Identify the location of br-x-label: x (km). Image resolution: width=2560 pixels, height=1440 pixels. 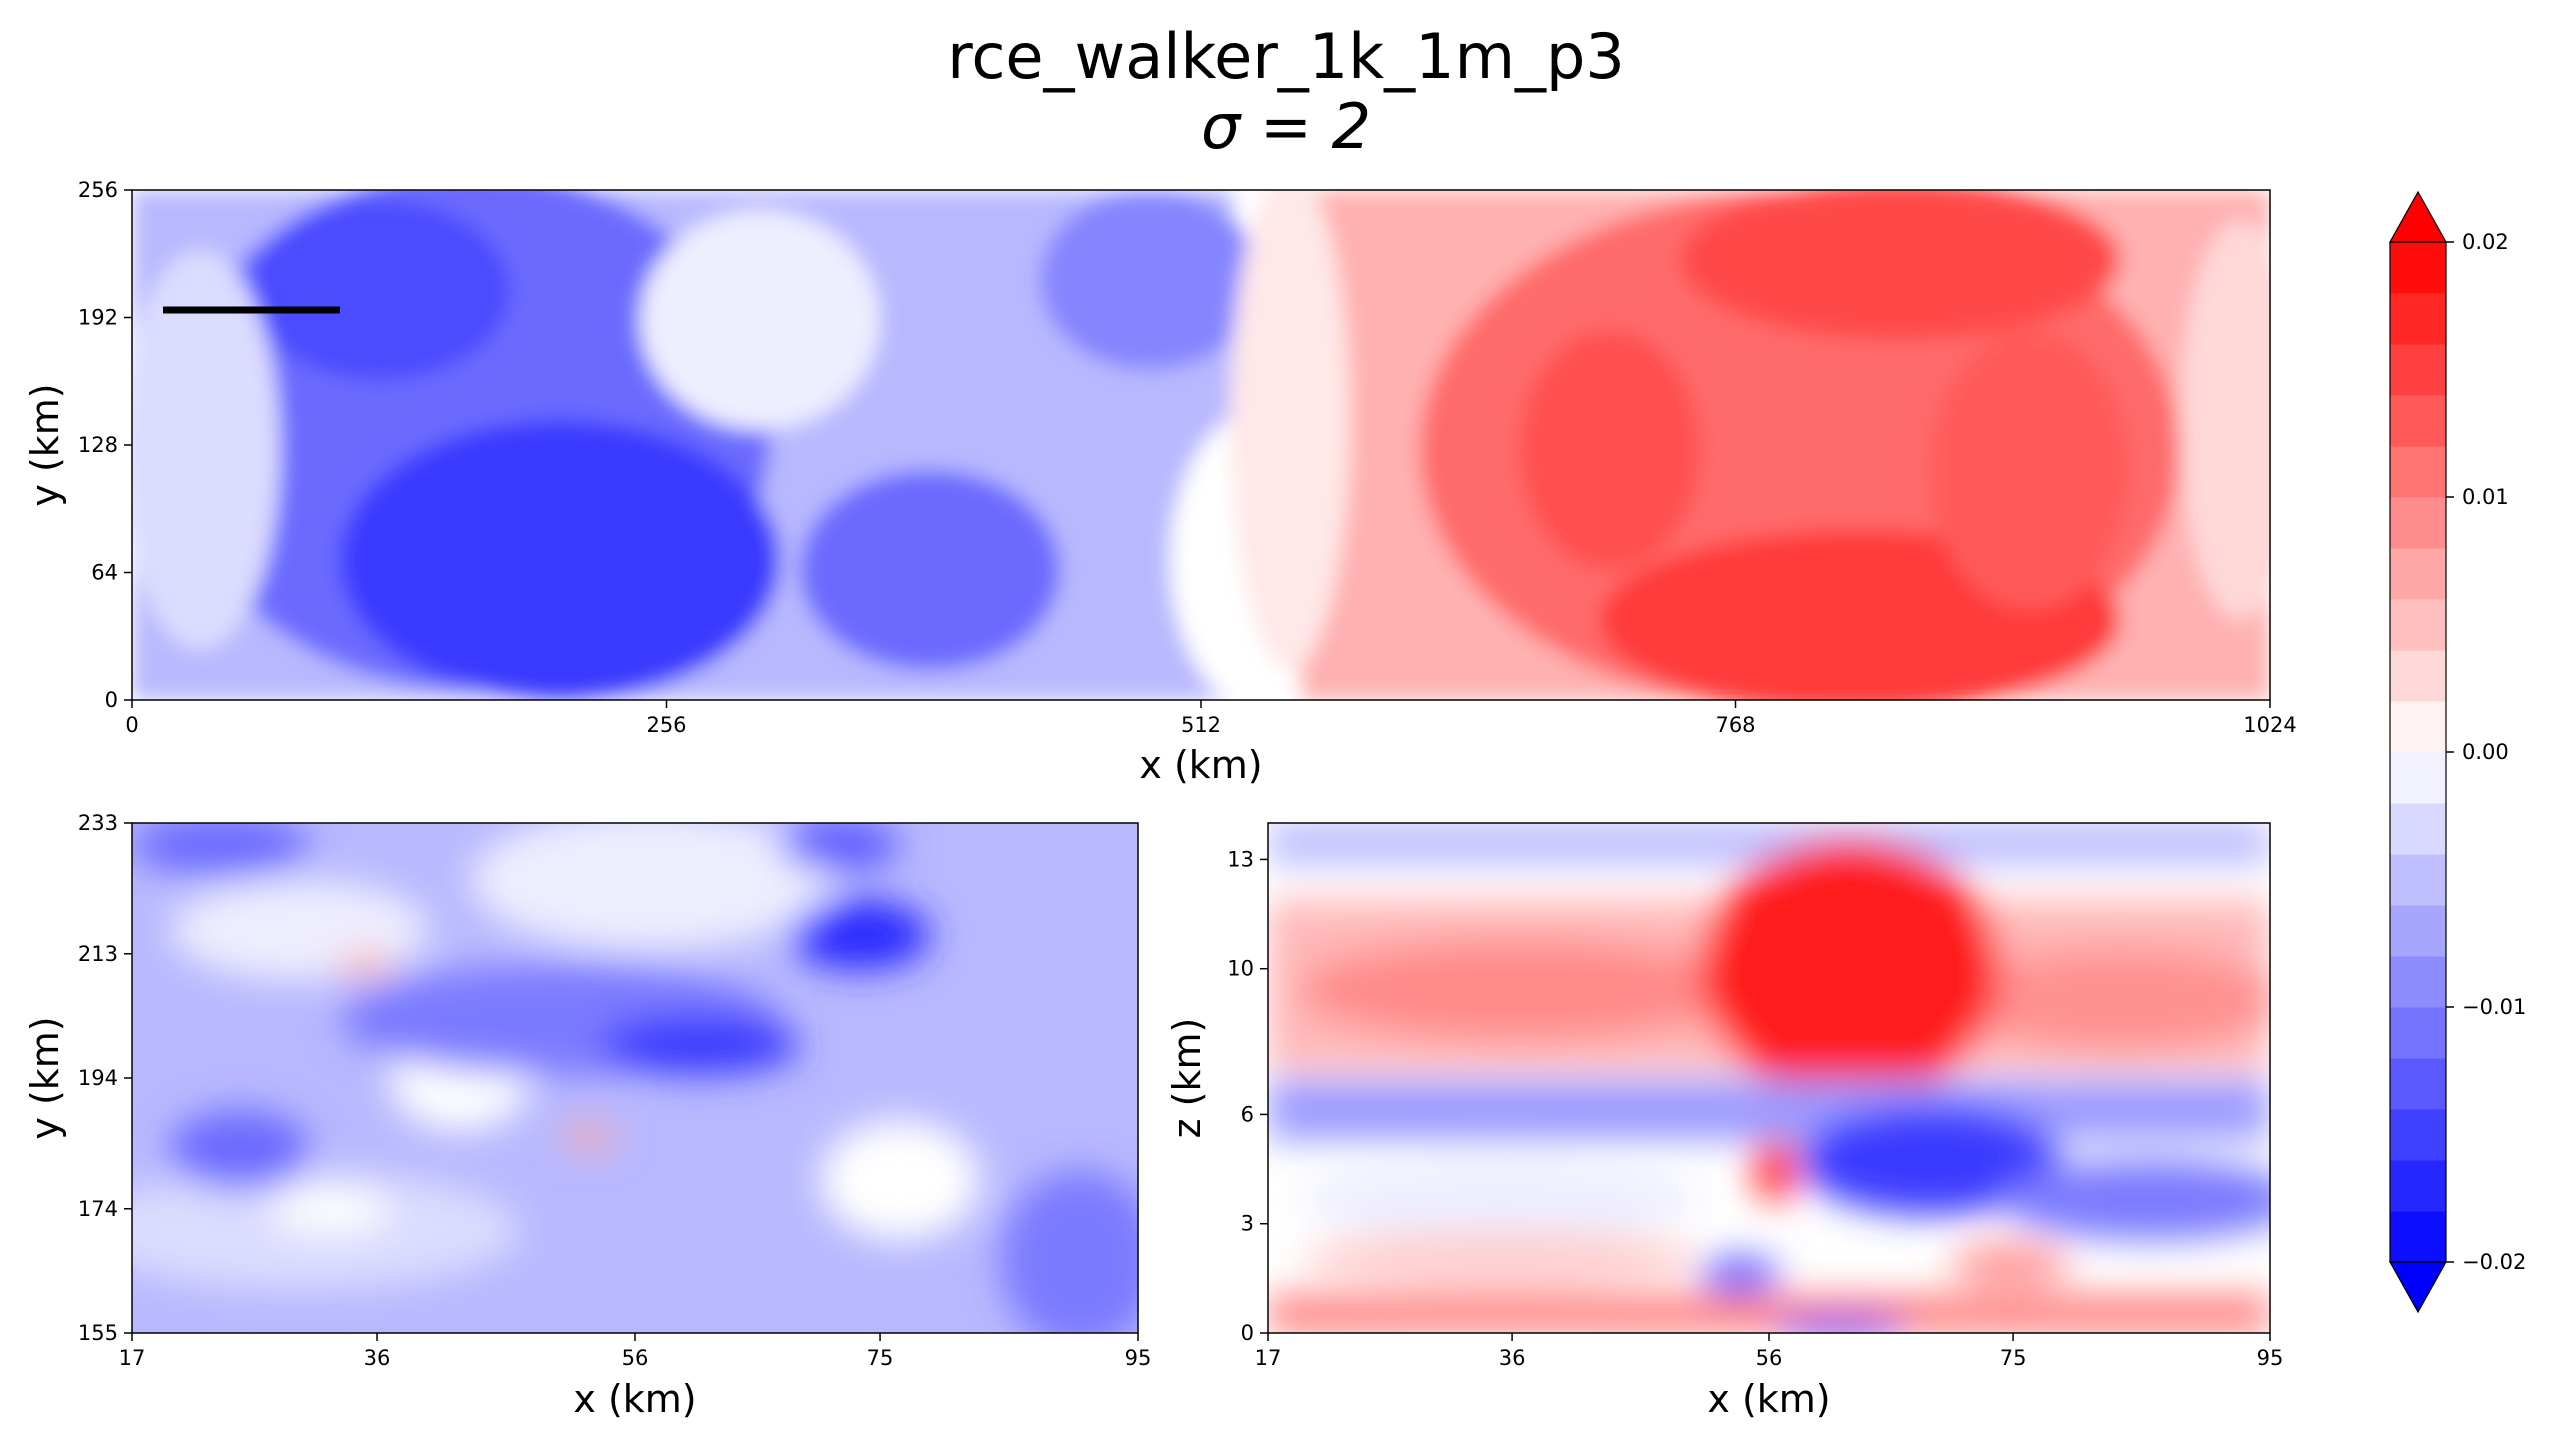
(1768, 1399).